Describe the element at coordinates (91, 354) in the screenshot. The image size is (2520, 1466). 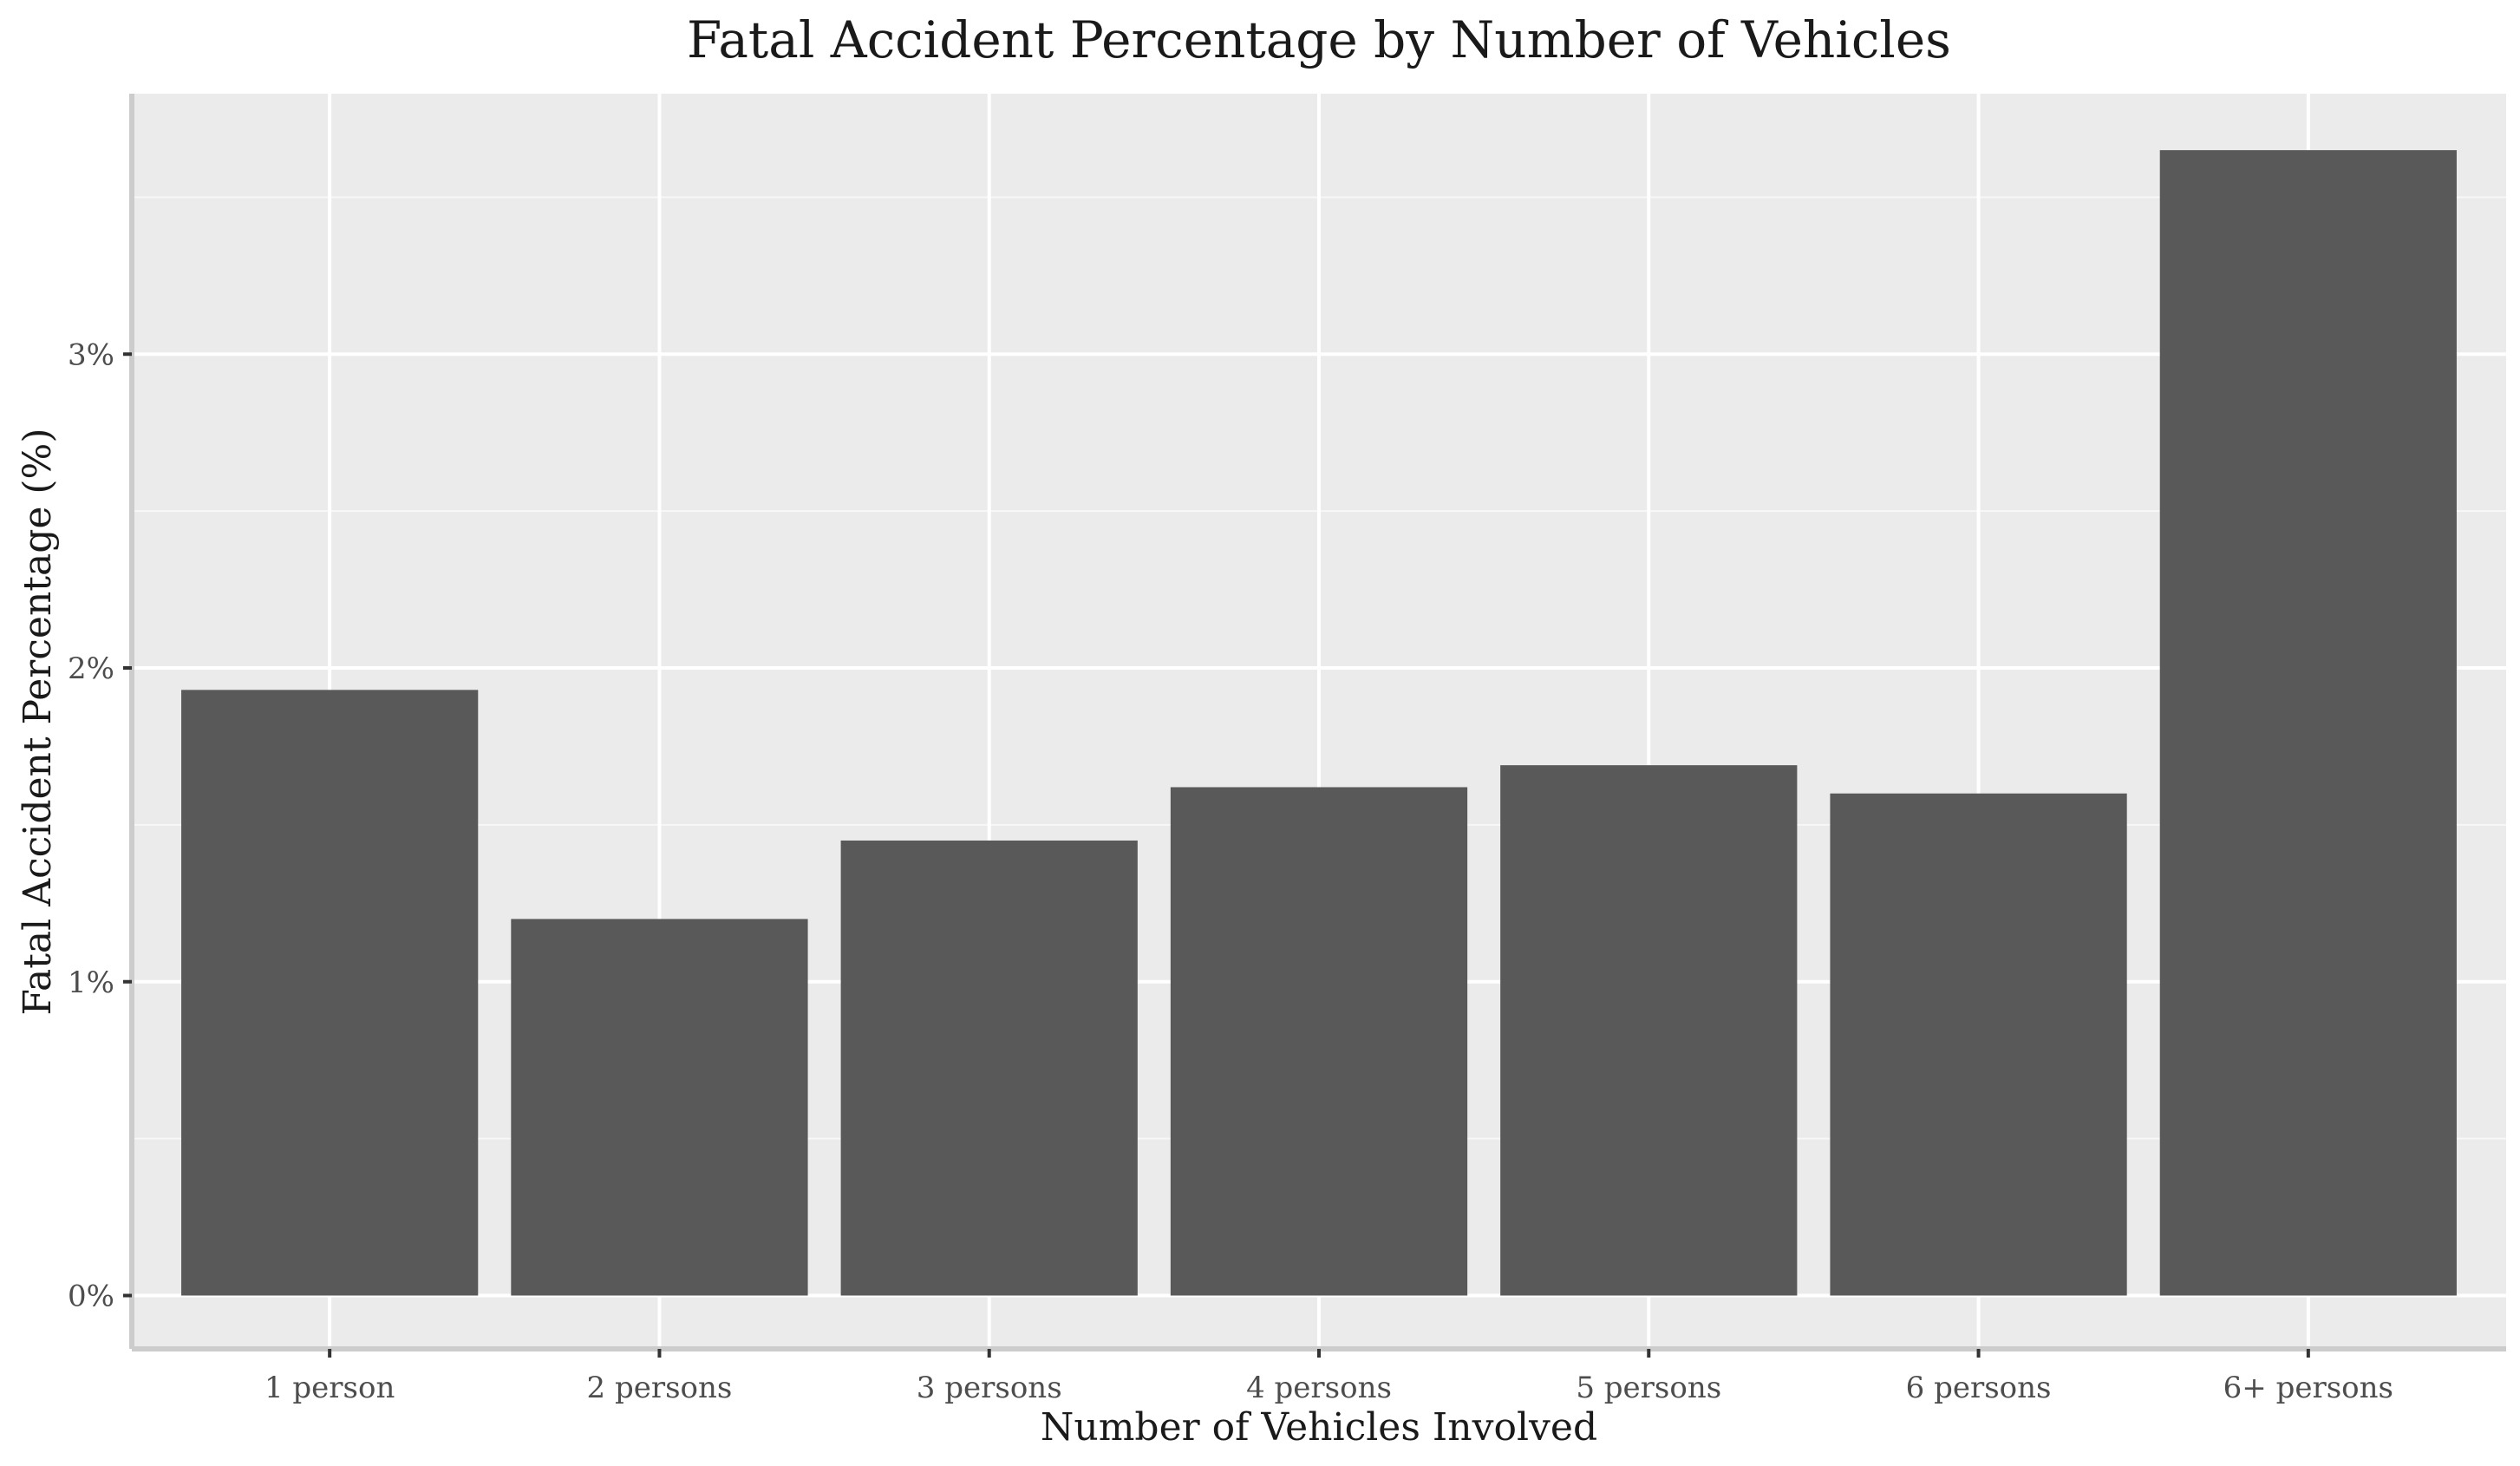
I see `y-tick-label: 3%` at that location.